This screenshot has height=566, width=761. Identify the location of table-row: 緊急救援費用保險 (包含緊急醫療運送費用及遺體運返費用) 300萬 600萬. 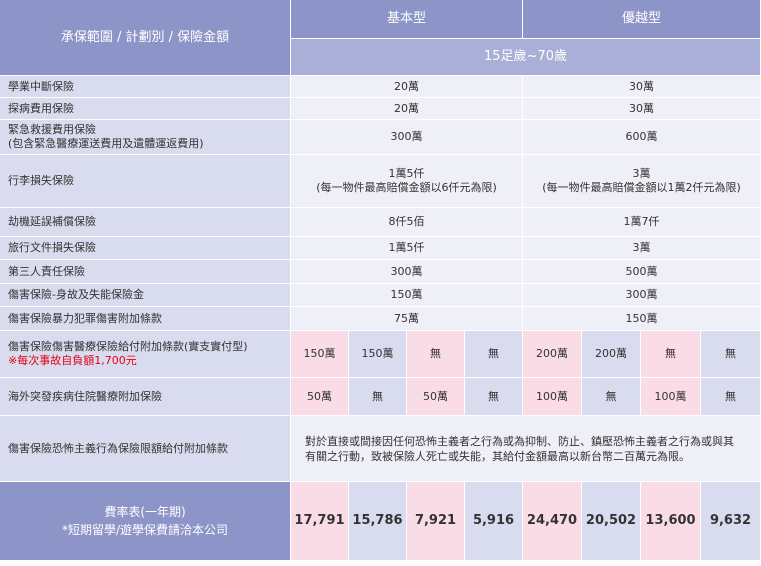
(380, 137).